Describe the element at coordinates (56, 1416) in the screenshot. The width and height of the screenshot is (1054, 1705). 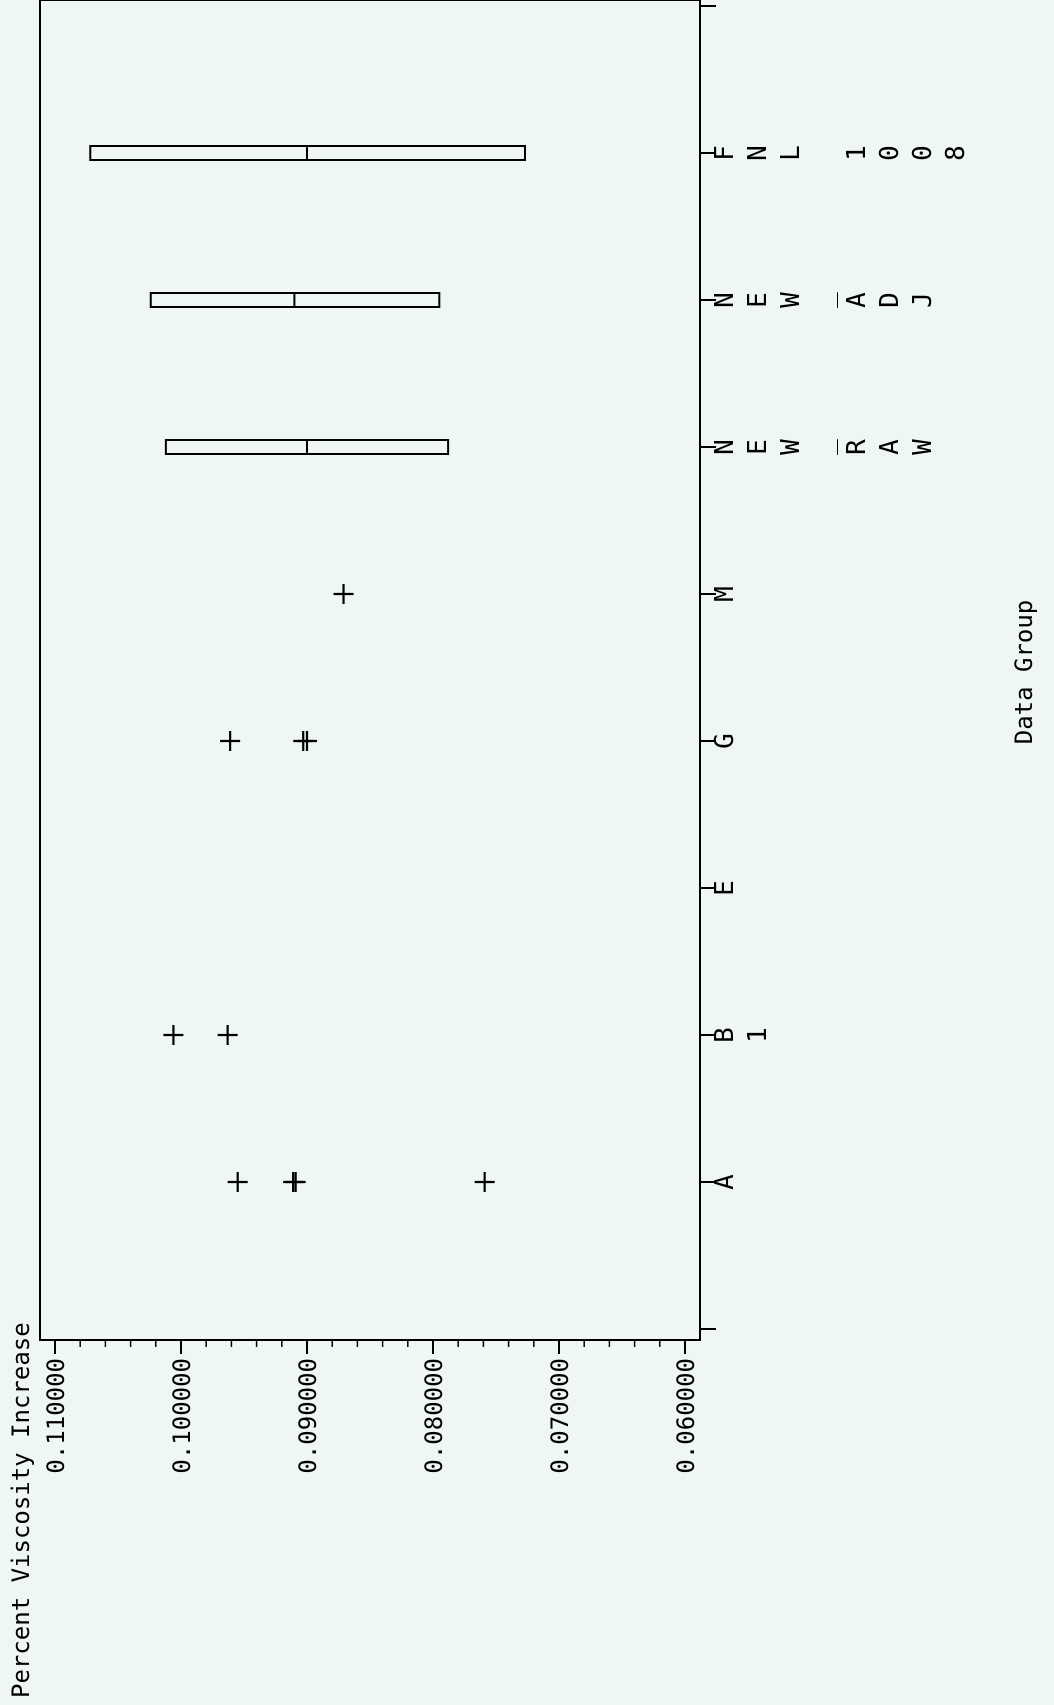
I see `value-tick-label: 0.110000` at that location.